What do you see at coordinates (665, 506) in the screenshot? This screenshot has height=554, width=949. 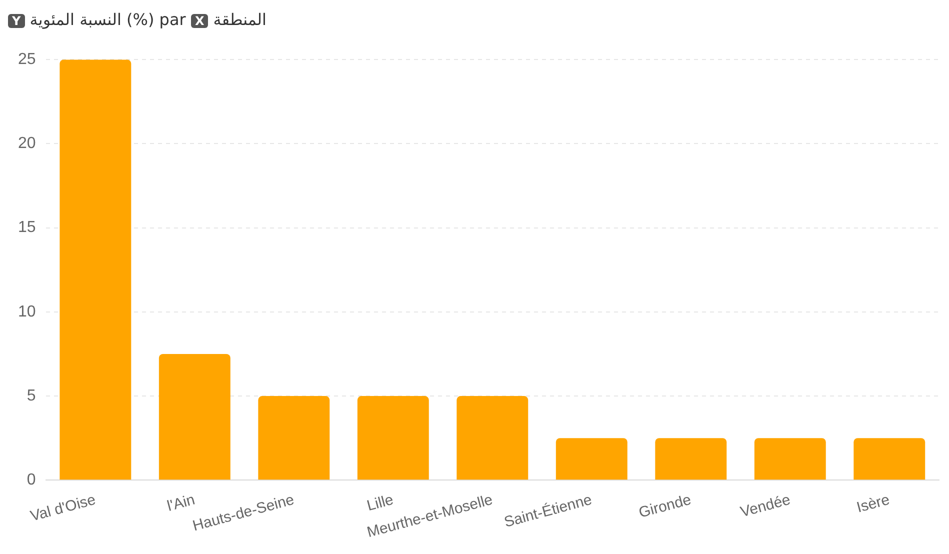 I see `x-tick-label: Gironde` at bounding box center [665, 506].